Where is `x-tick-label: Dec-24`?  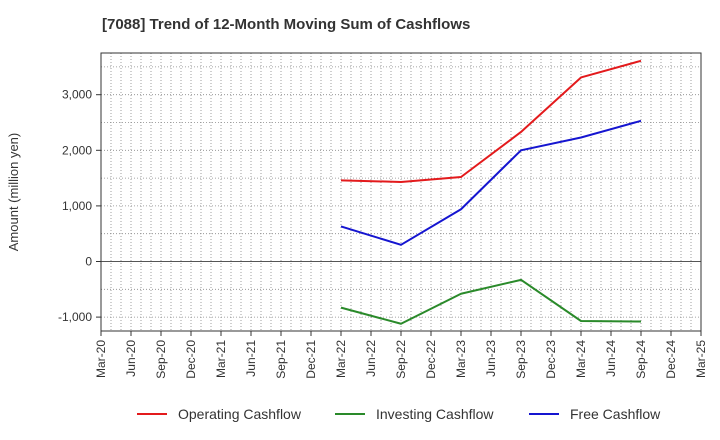 x-tick-label: Dec-24 is located at coordinates (671, 359).